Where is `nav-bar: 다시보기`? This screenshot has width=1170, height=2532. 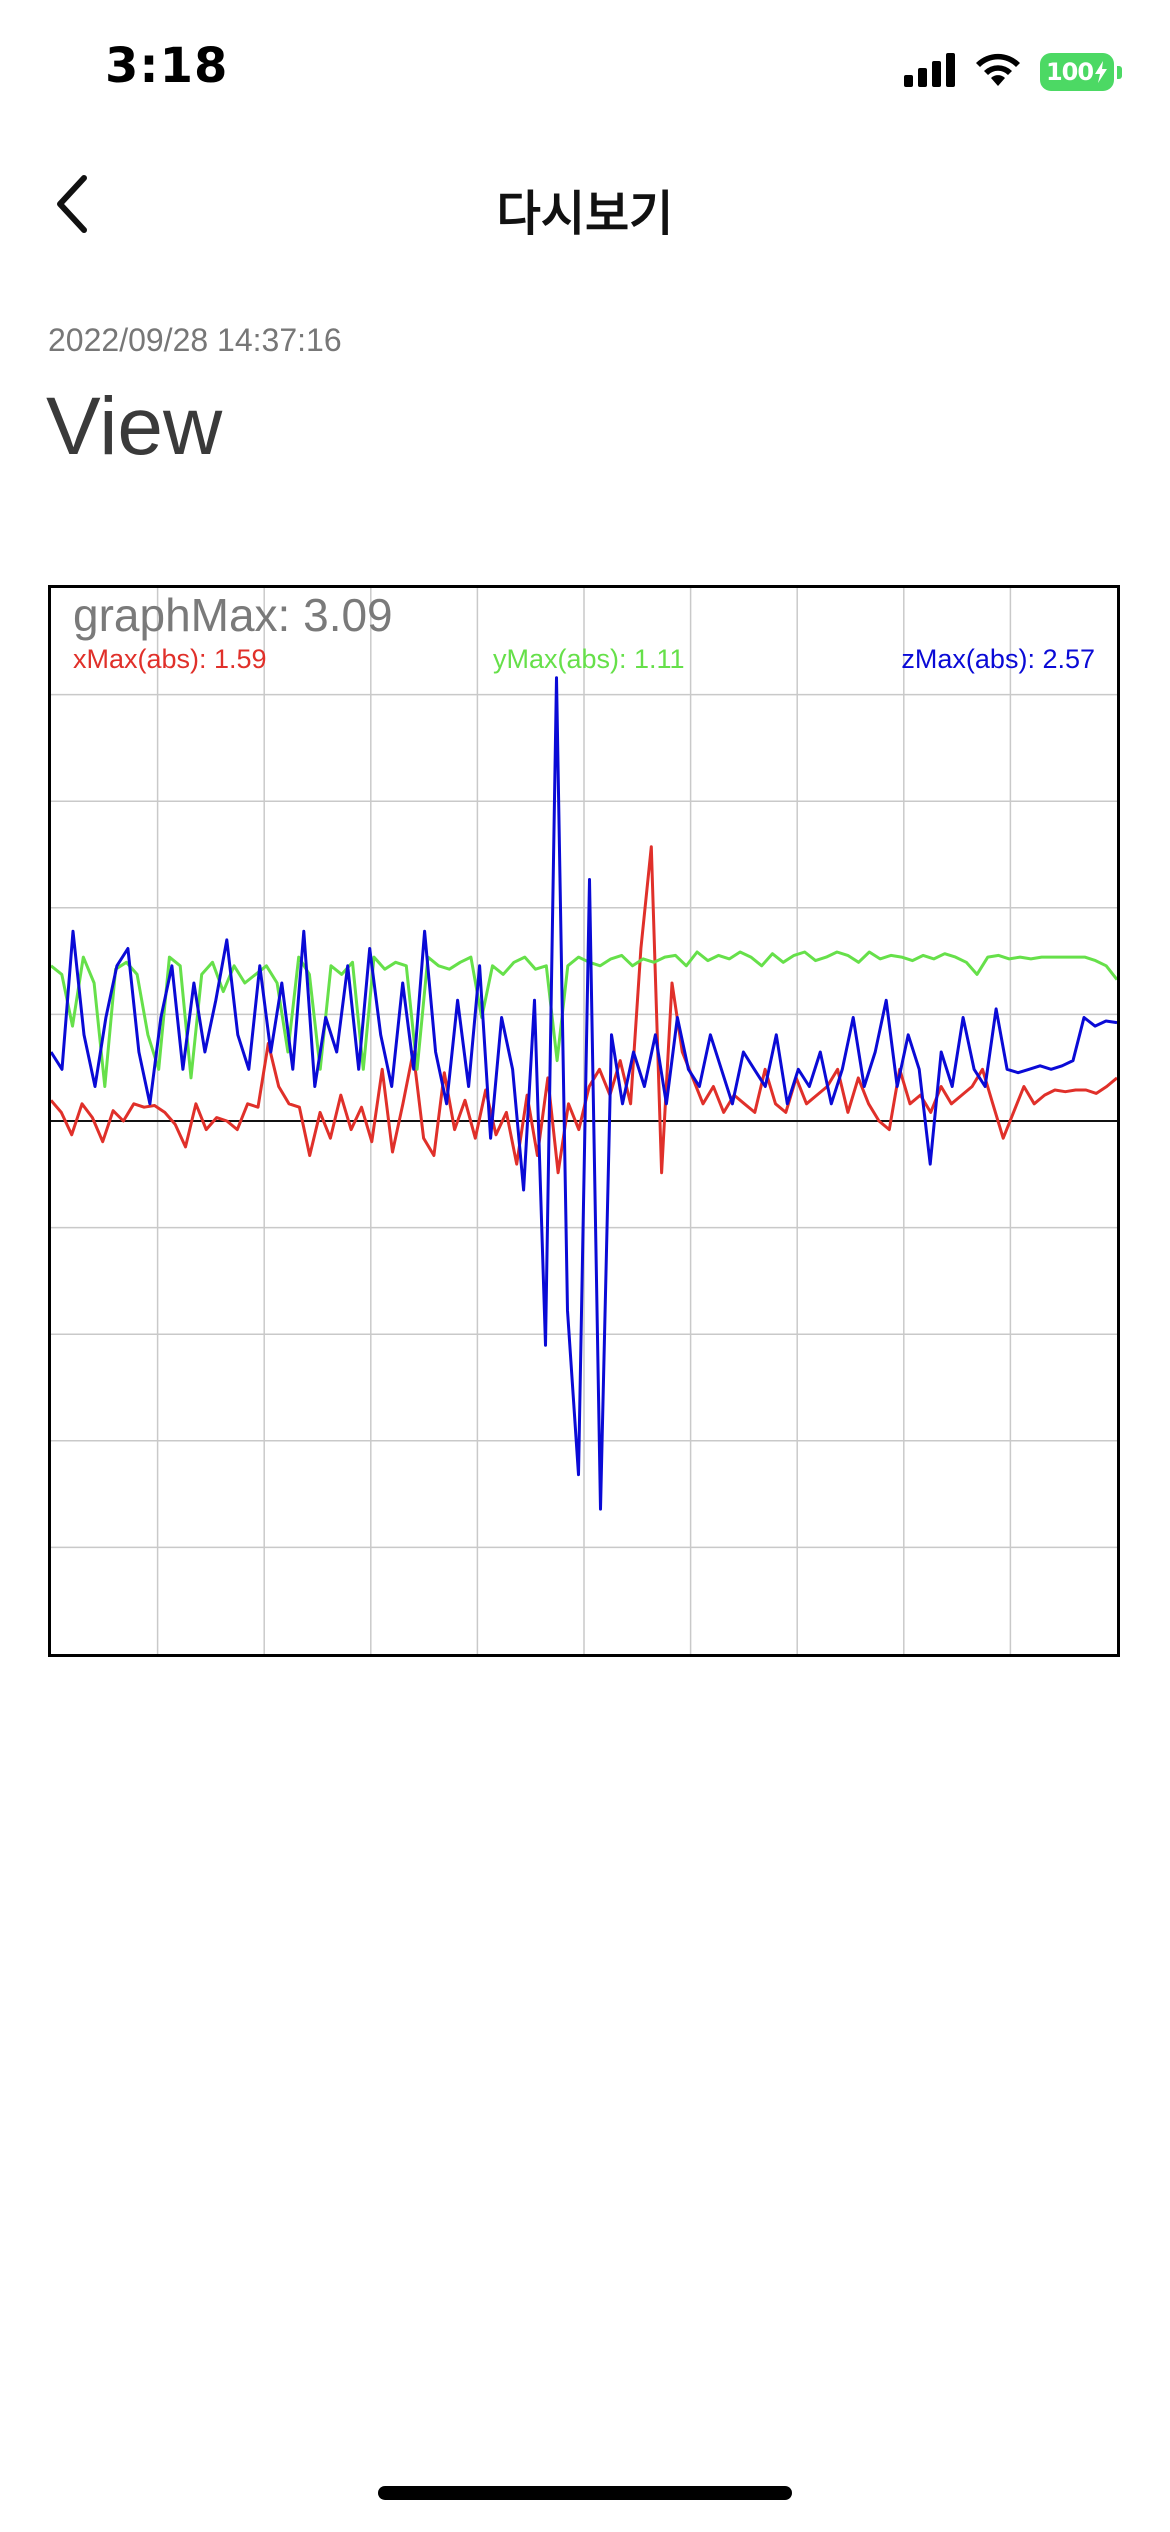 nav-bar: 다시보기 is located at coordinates (585, 206).